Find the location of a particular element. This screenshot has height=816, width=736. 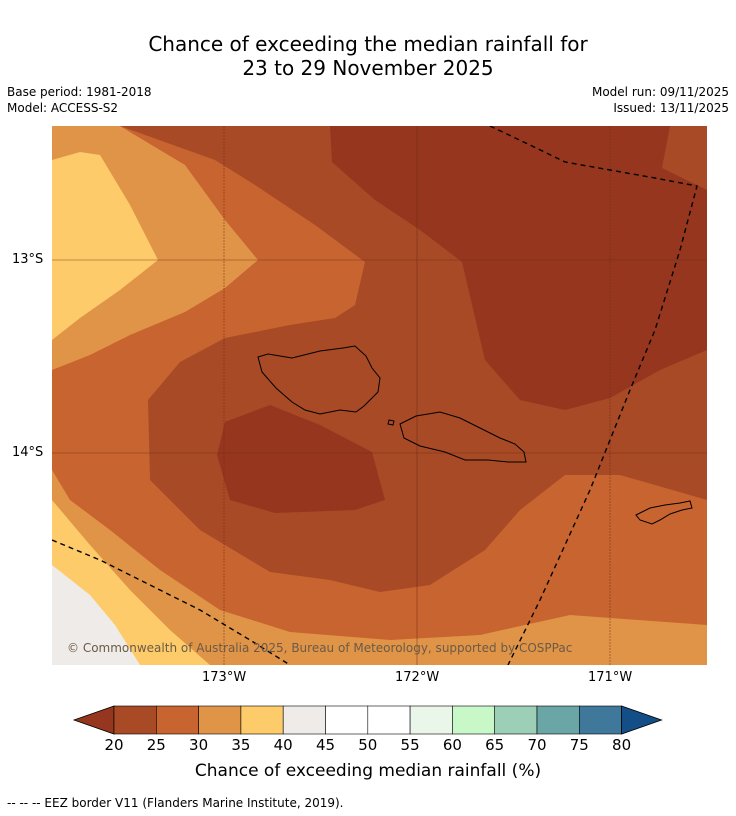

colorbar-tick-label: 25 is located at coordinates (156, 745).